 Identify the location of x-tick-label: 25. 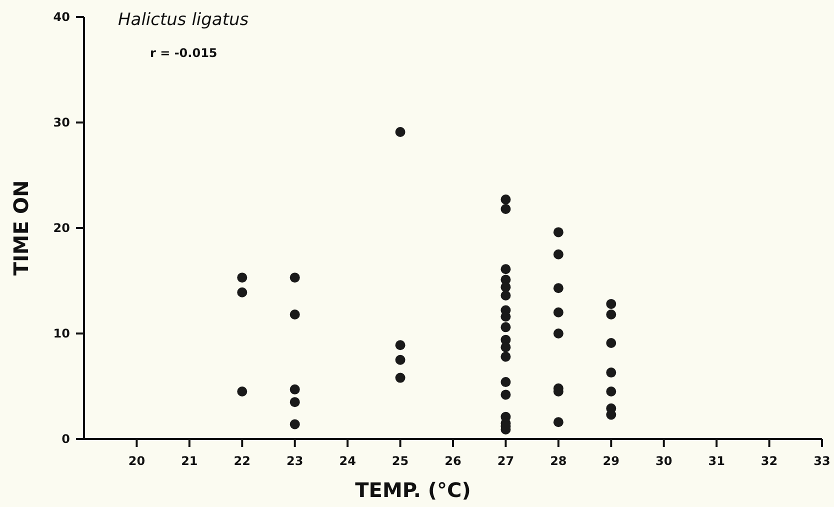
(400, 461).